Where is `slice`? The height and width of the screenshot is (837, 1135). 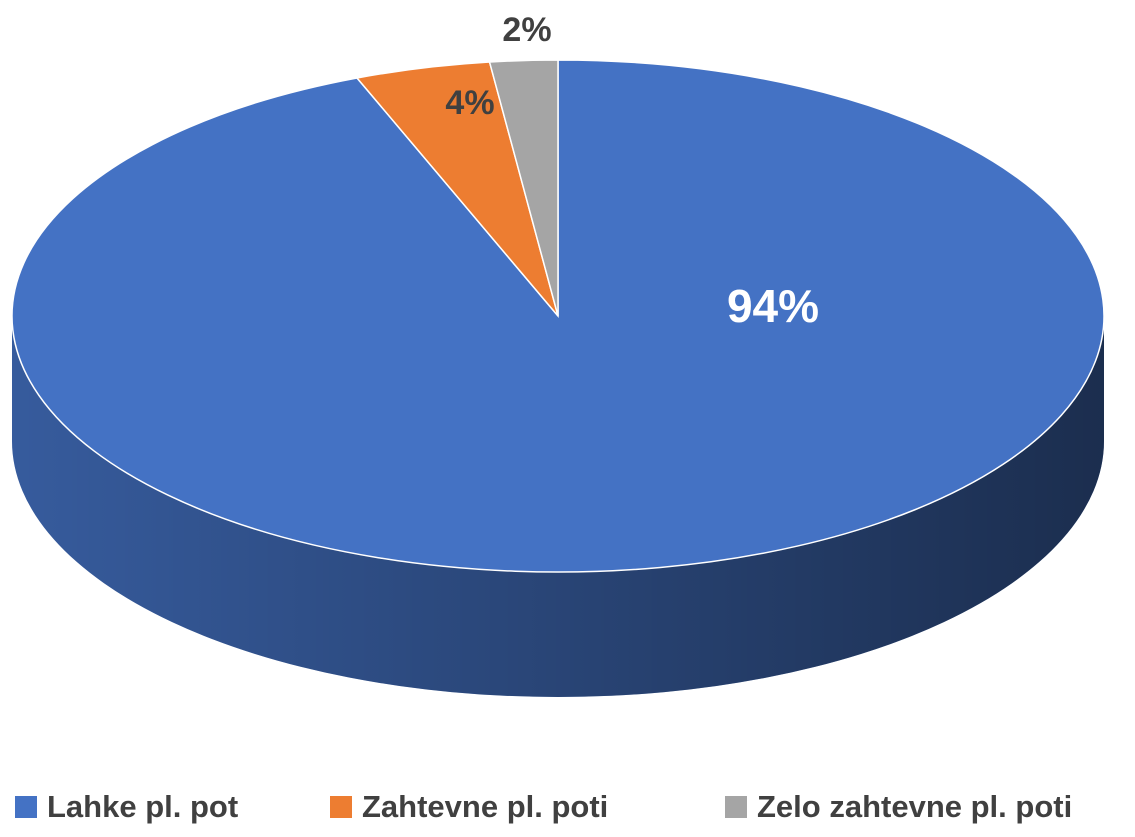
slice is located at coordinates (523, 188).